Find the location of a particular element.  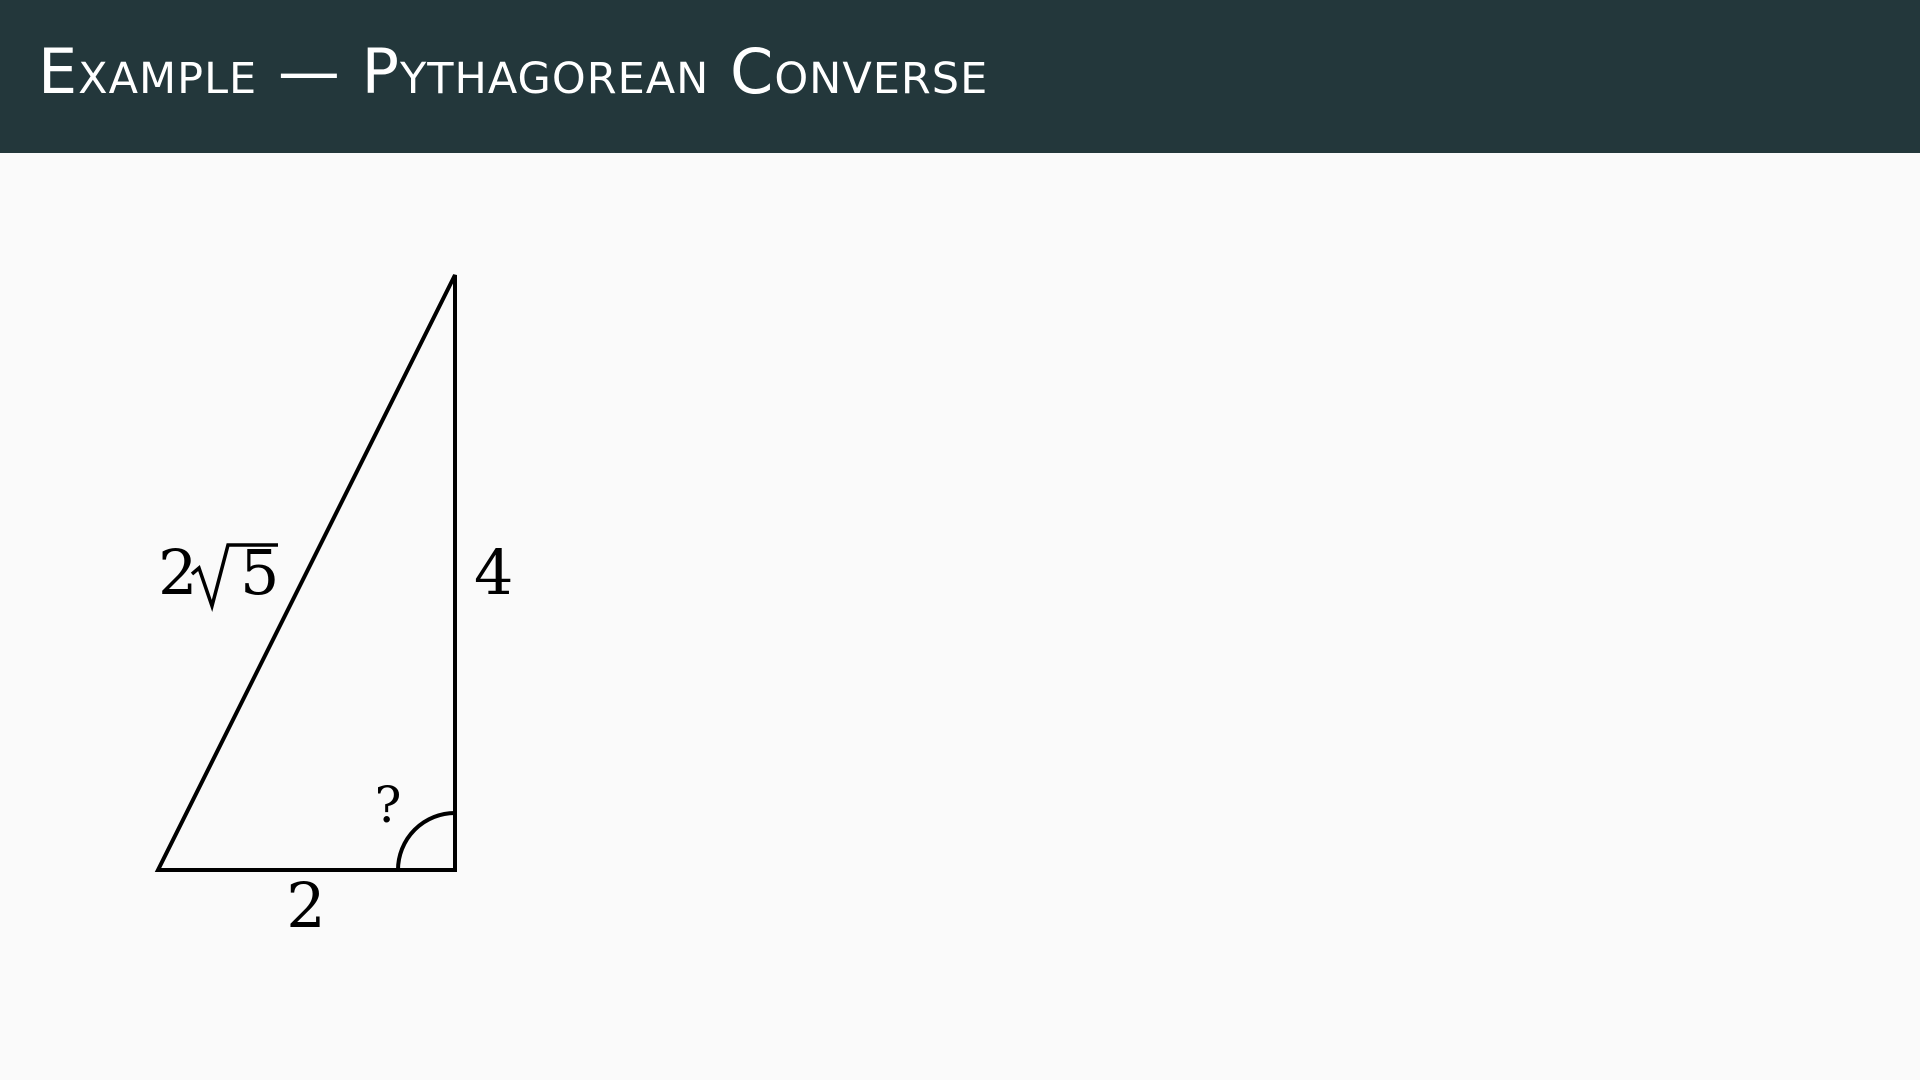

horizontal-side-label: 2 is located at coordinates (305, 905).